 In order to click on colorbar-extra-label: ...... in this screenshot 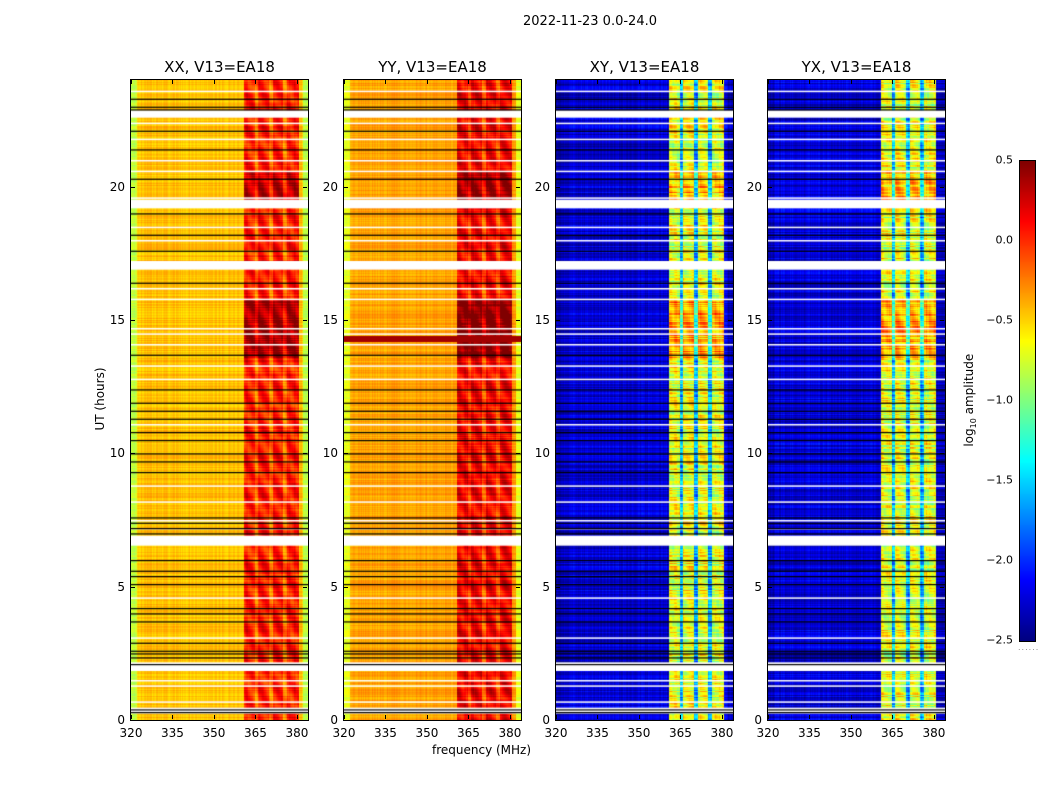, I will do `click(1029, 647)`.